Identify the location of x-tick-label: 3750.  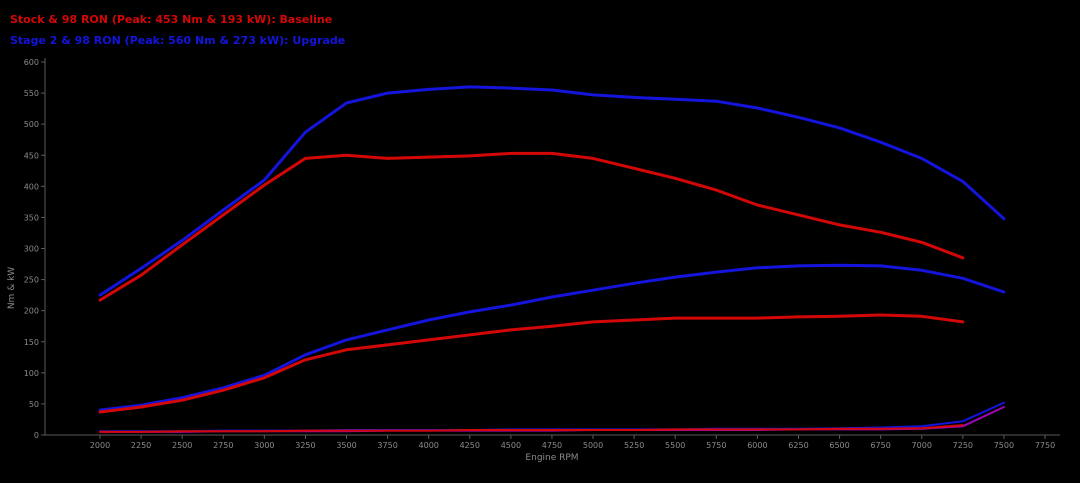
(387, 445).